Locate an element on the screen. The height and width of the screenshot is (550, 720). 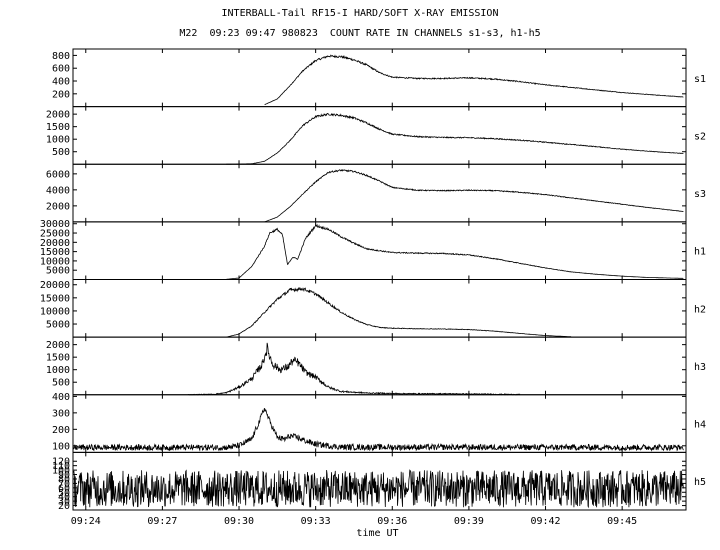
channel-label-h2: h2 is located at coordinates (700, 309).